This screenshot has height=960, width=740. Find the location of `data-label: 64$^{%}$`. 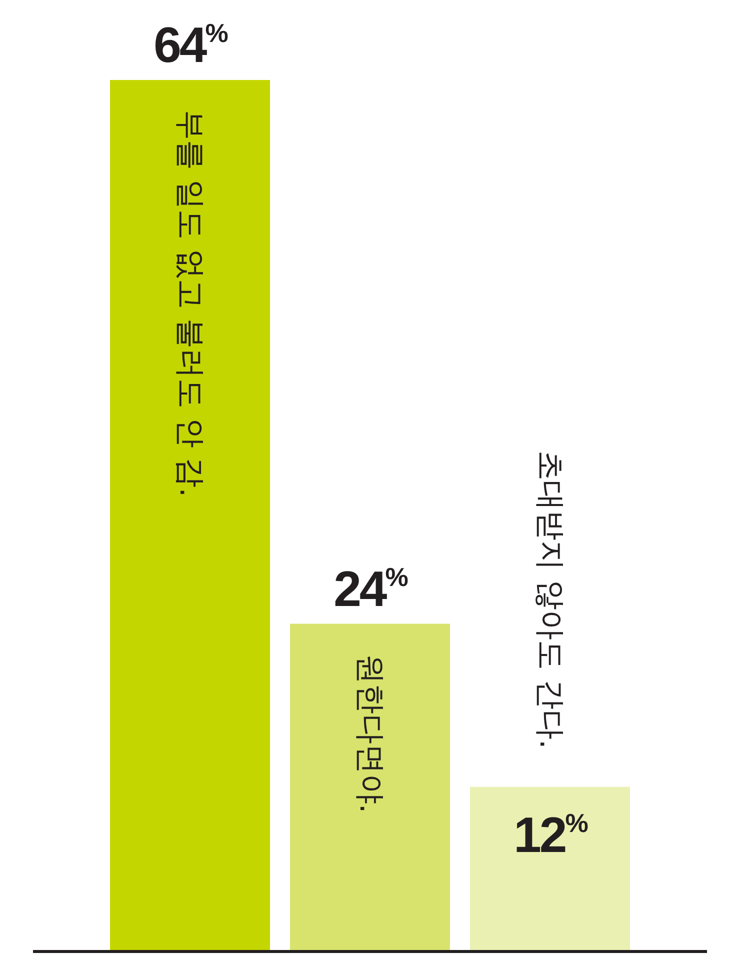

data-label: 64$^{%}$ is located at coordinates (191, 45).